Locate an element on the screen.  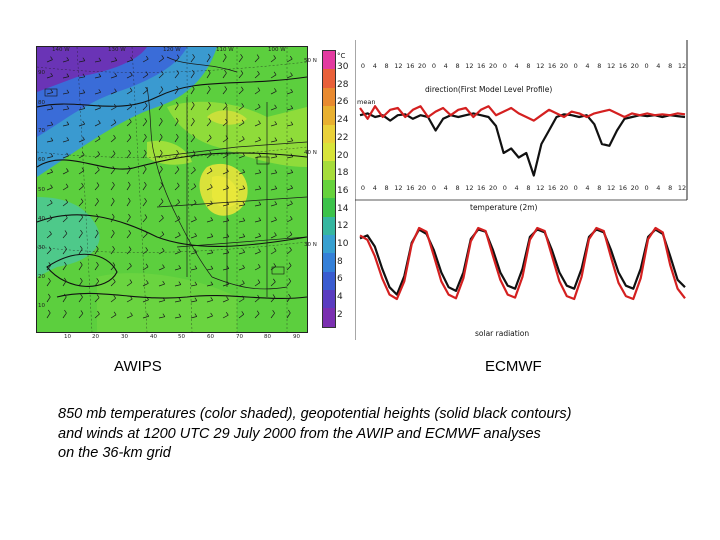
map-left-label: 70 is located at coordinates (41, 131).